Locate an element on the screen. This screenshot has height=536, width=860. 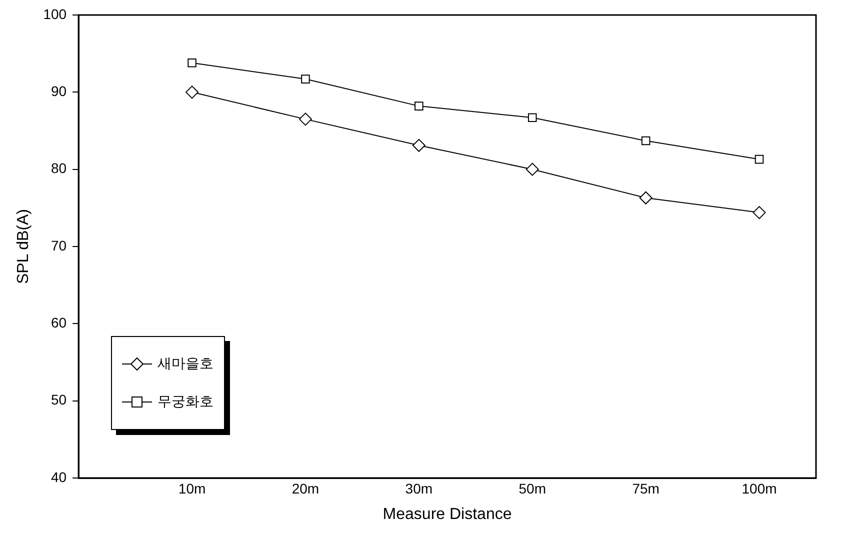
legend-label: 무궁화호 is located at coordinates (186, 402).